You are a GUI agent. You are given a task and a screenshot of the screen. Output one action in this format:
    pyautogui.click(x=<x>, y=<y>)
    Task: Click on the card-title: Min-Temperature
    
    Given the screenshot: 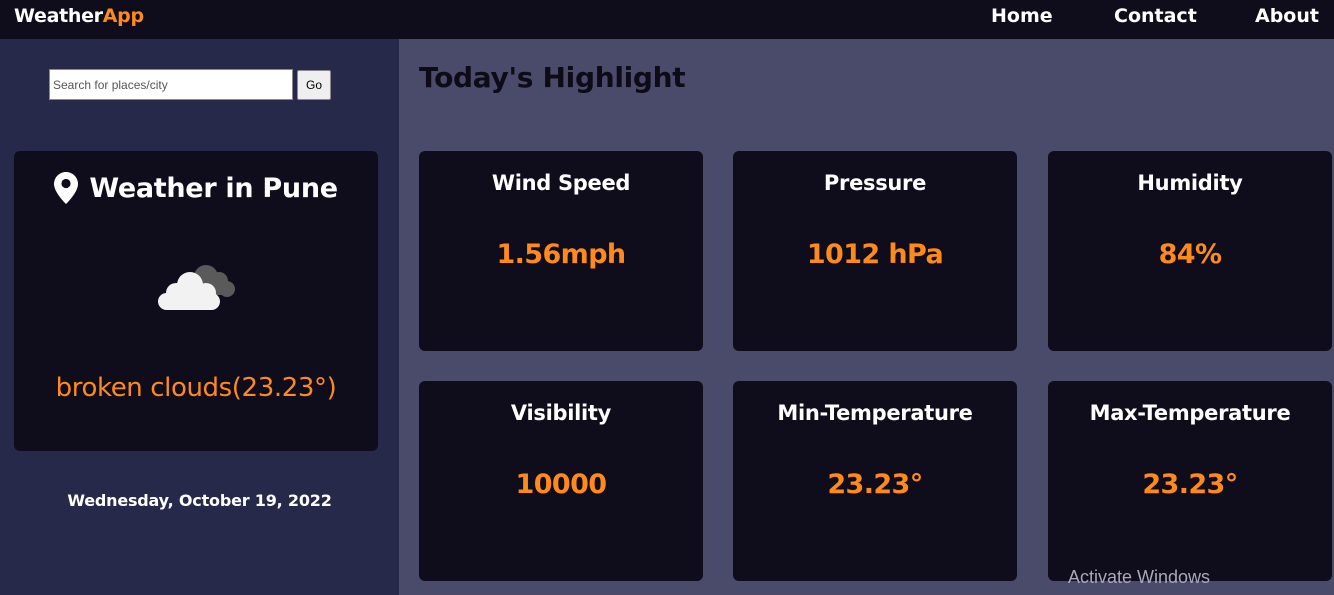 What is the action you would take?
    pyautogui.click(x=875, y=413)
    